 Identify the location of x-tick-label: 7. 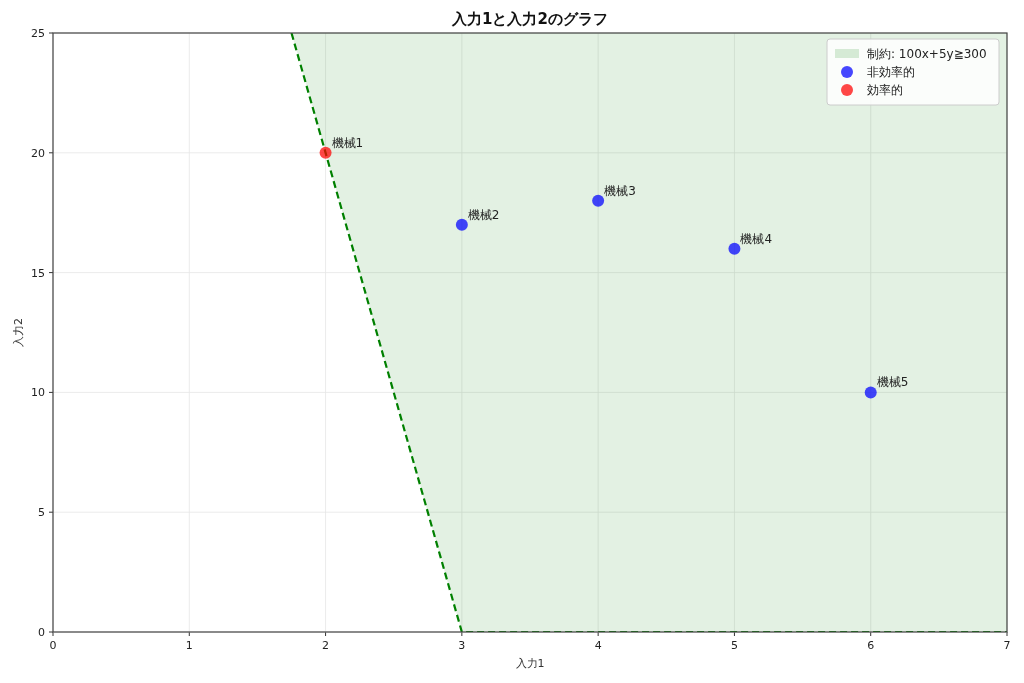
(1007, 645).